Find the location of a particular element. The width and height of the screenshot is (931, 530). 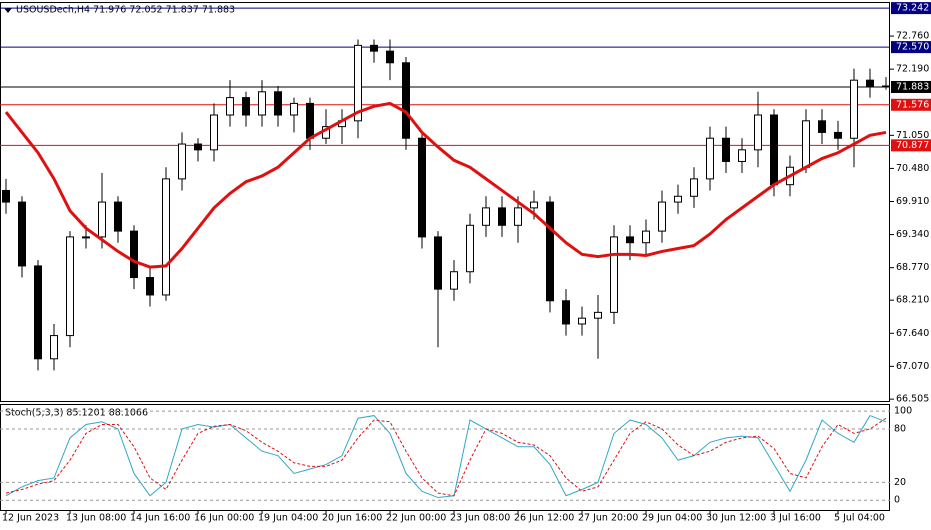

level-label: 70.877 is located at coordinates (912, 145).